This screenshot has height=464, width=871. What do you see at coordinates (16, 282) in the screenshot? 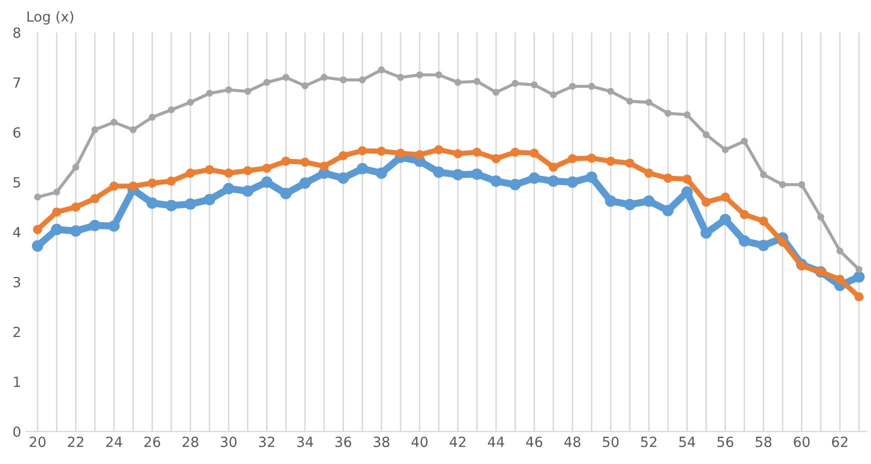
I see `y-tick-label: 3` at bounding box center [16, 282].